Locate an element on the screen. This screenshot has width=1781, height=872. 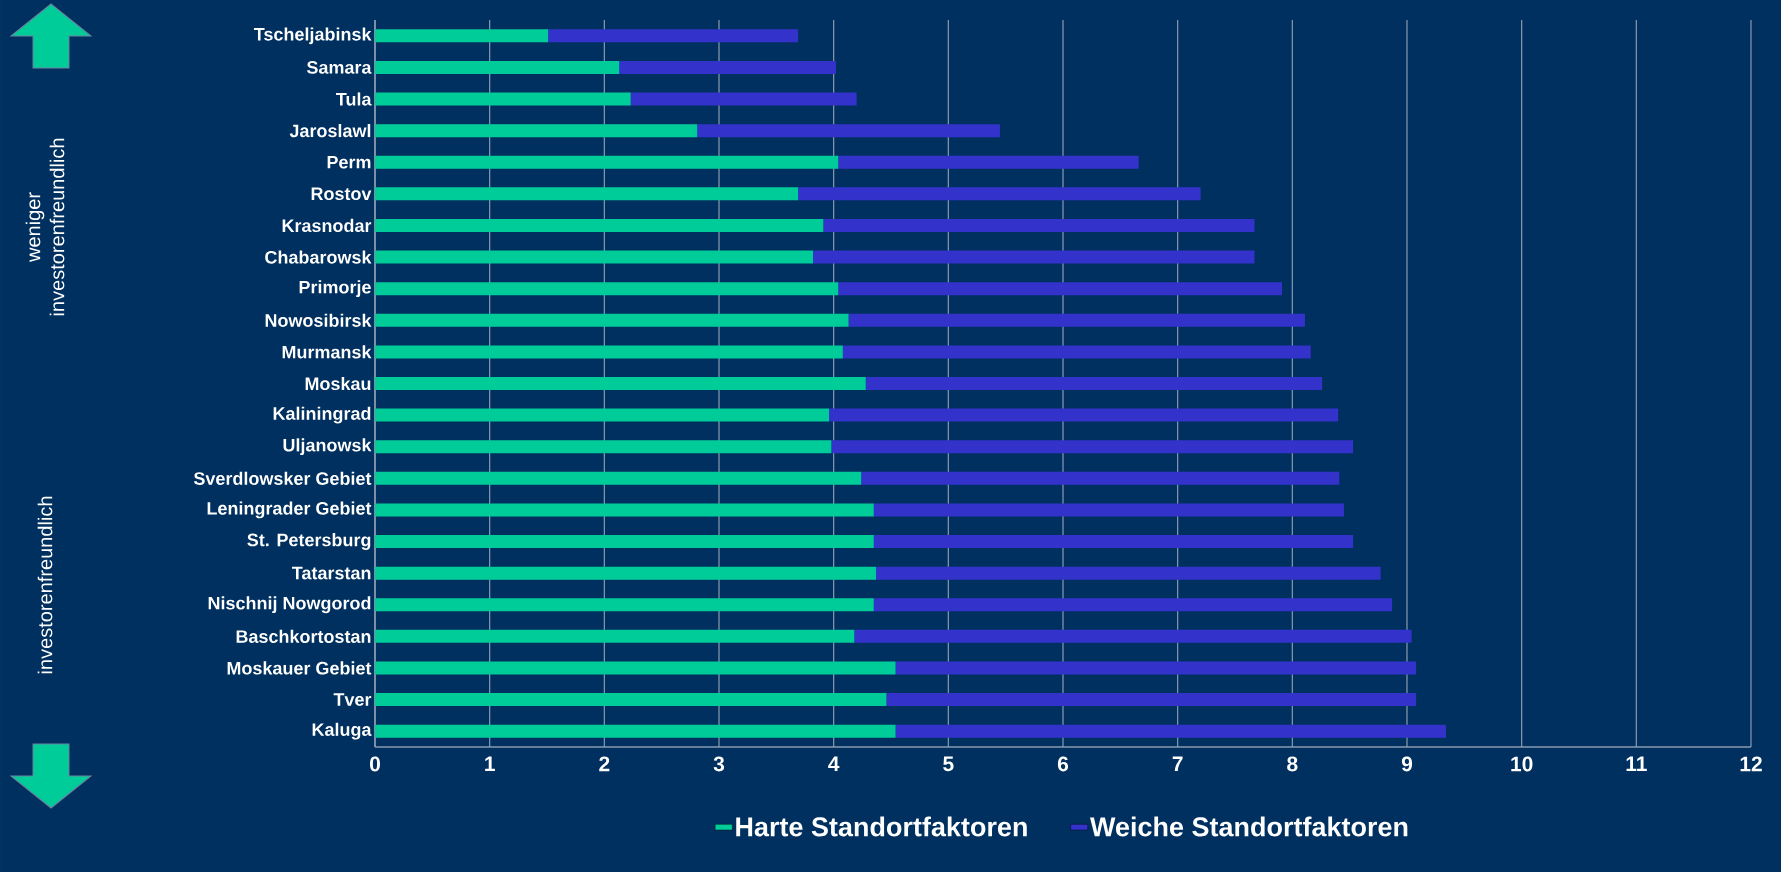
x-tick-label: 8 is located at coordinates (1292, 764).